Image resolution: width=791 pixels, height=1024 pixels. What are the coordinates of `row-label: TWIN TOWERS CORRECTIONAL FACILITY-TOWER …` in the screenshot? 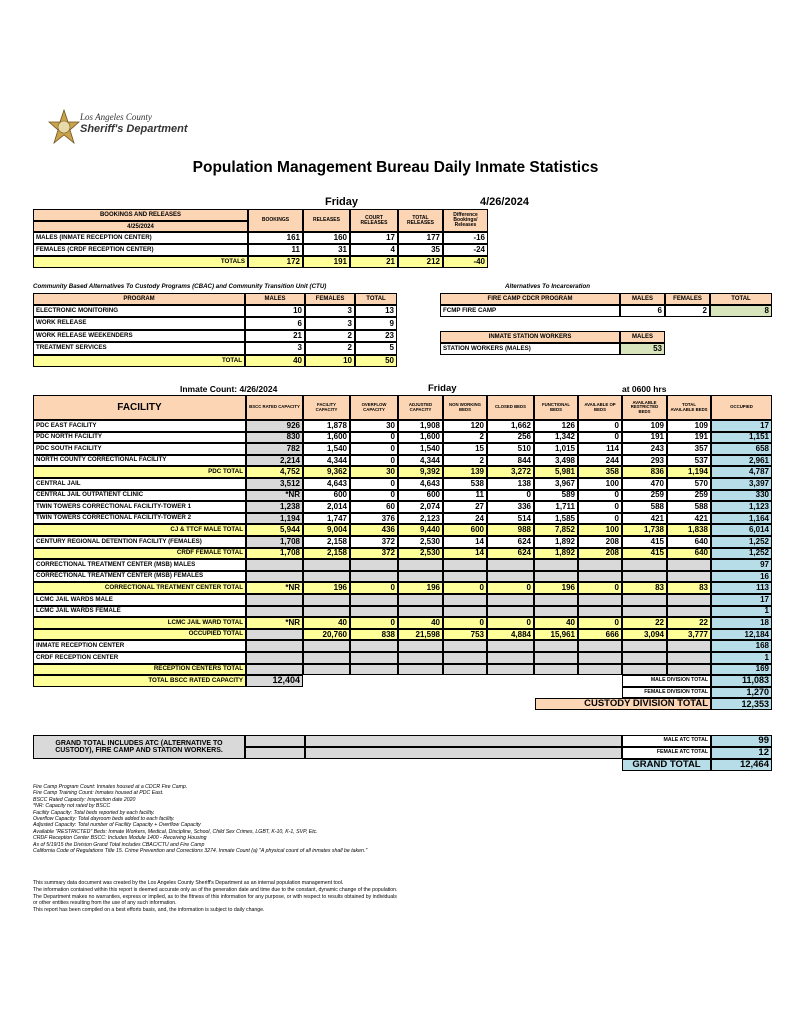 It's located at (139, 507).